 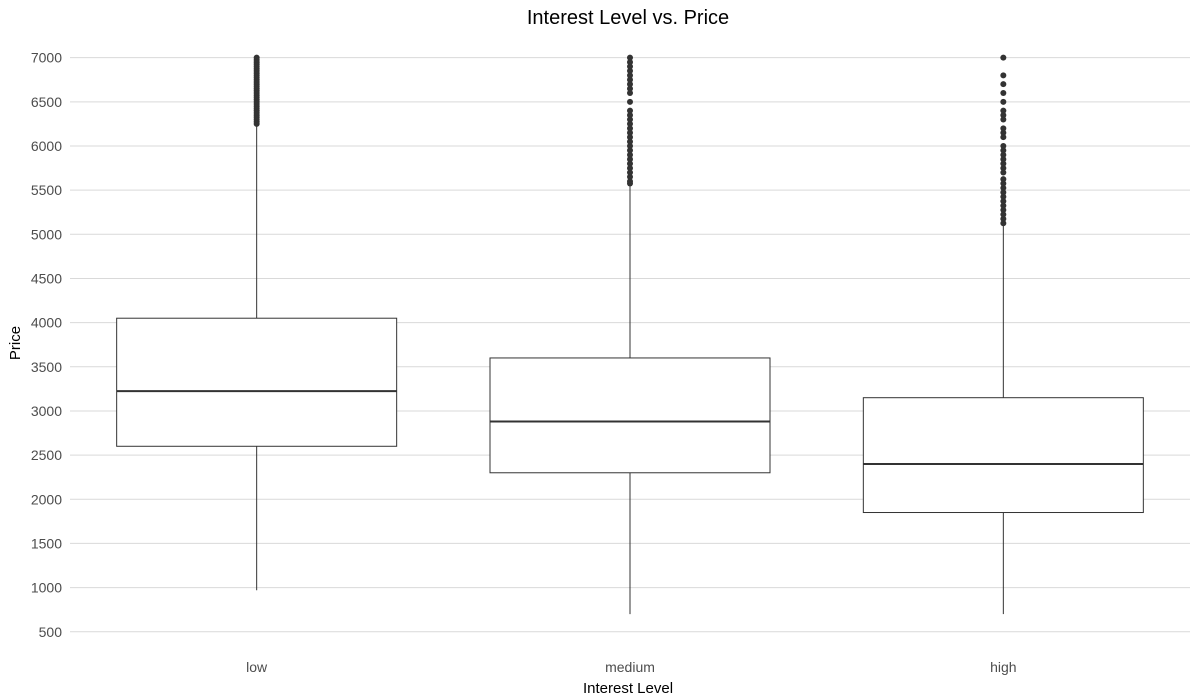 I want to click on y-tick-label: 2000, so click(x=46, y=499).